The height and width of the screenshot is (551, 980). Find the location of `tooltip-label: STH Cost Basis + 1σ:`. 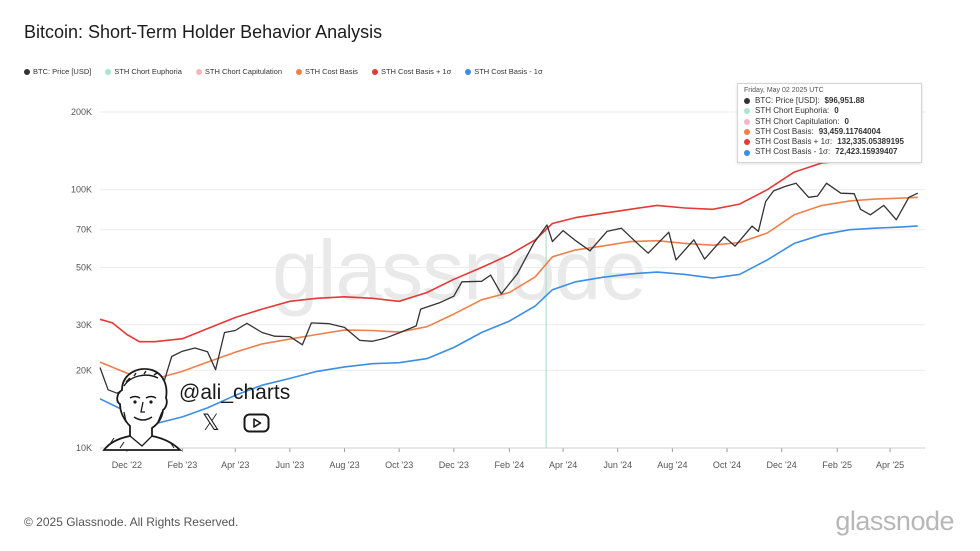

tooltip-label: STH Cost Basis + 1σ: is located at coordinates (794, 142).